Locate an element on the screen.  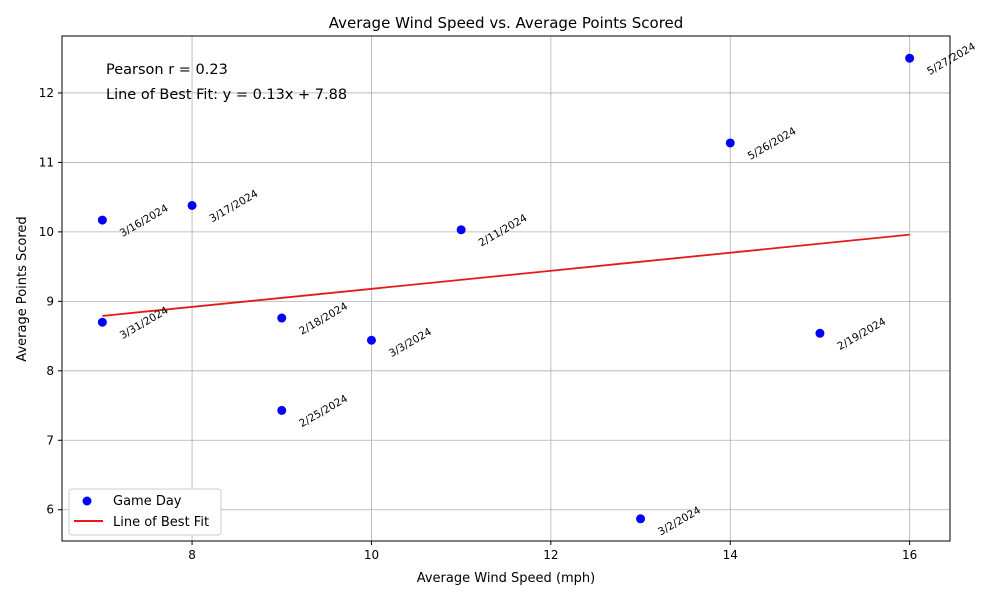
point-date-label: 3/16/2024 is located at coordinates (144, 220).